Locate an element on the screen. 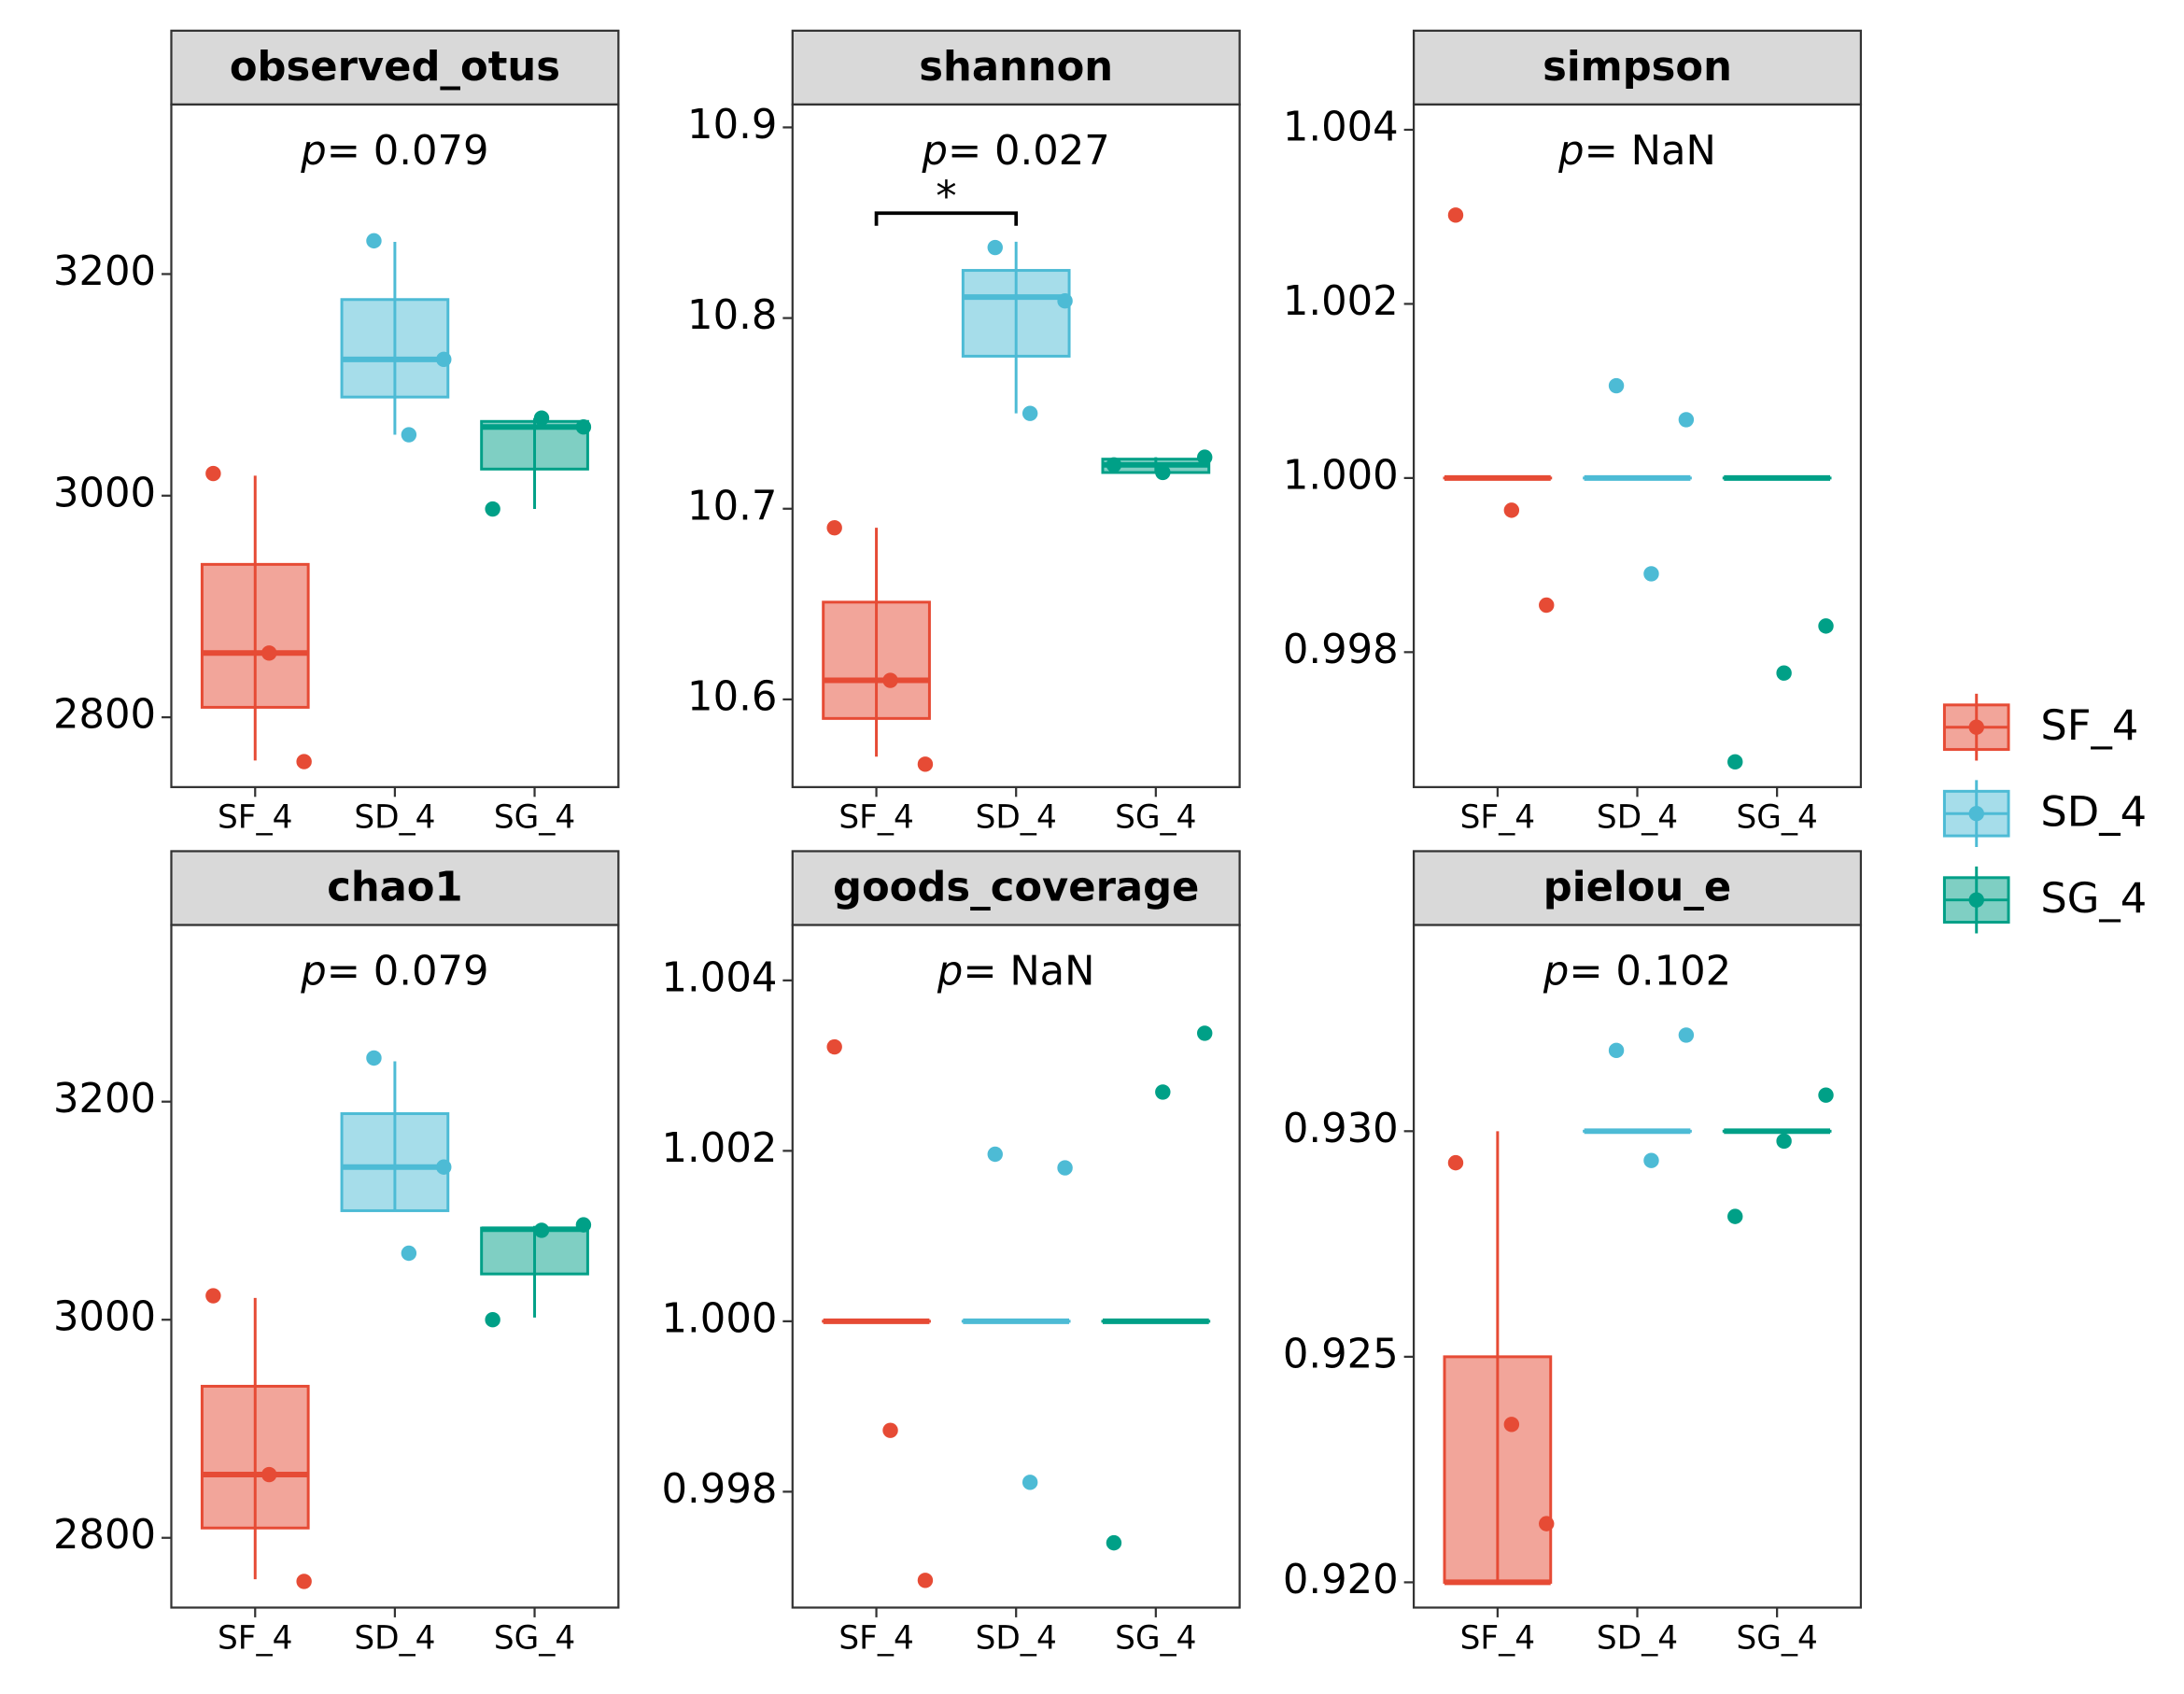 The width and height of the screenshot is (2184, 1694). p-annotation: p= NaN is located at coordinates (1016, 971).